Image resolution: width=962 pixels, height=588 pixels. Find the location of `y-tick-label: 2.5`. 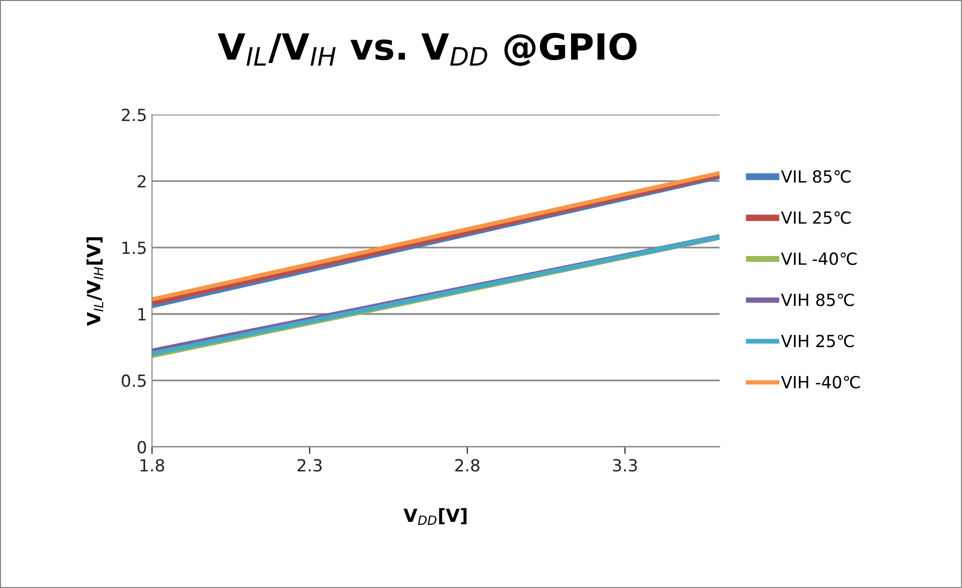

y-tick-label: 2.5 is located at coordinates (134, 115).